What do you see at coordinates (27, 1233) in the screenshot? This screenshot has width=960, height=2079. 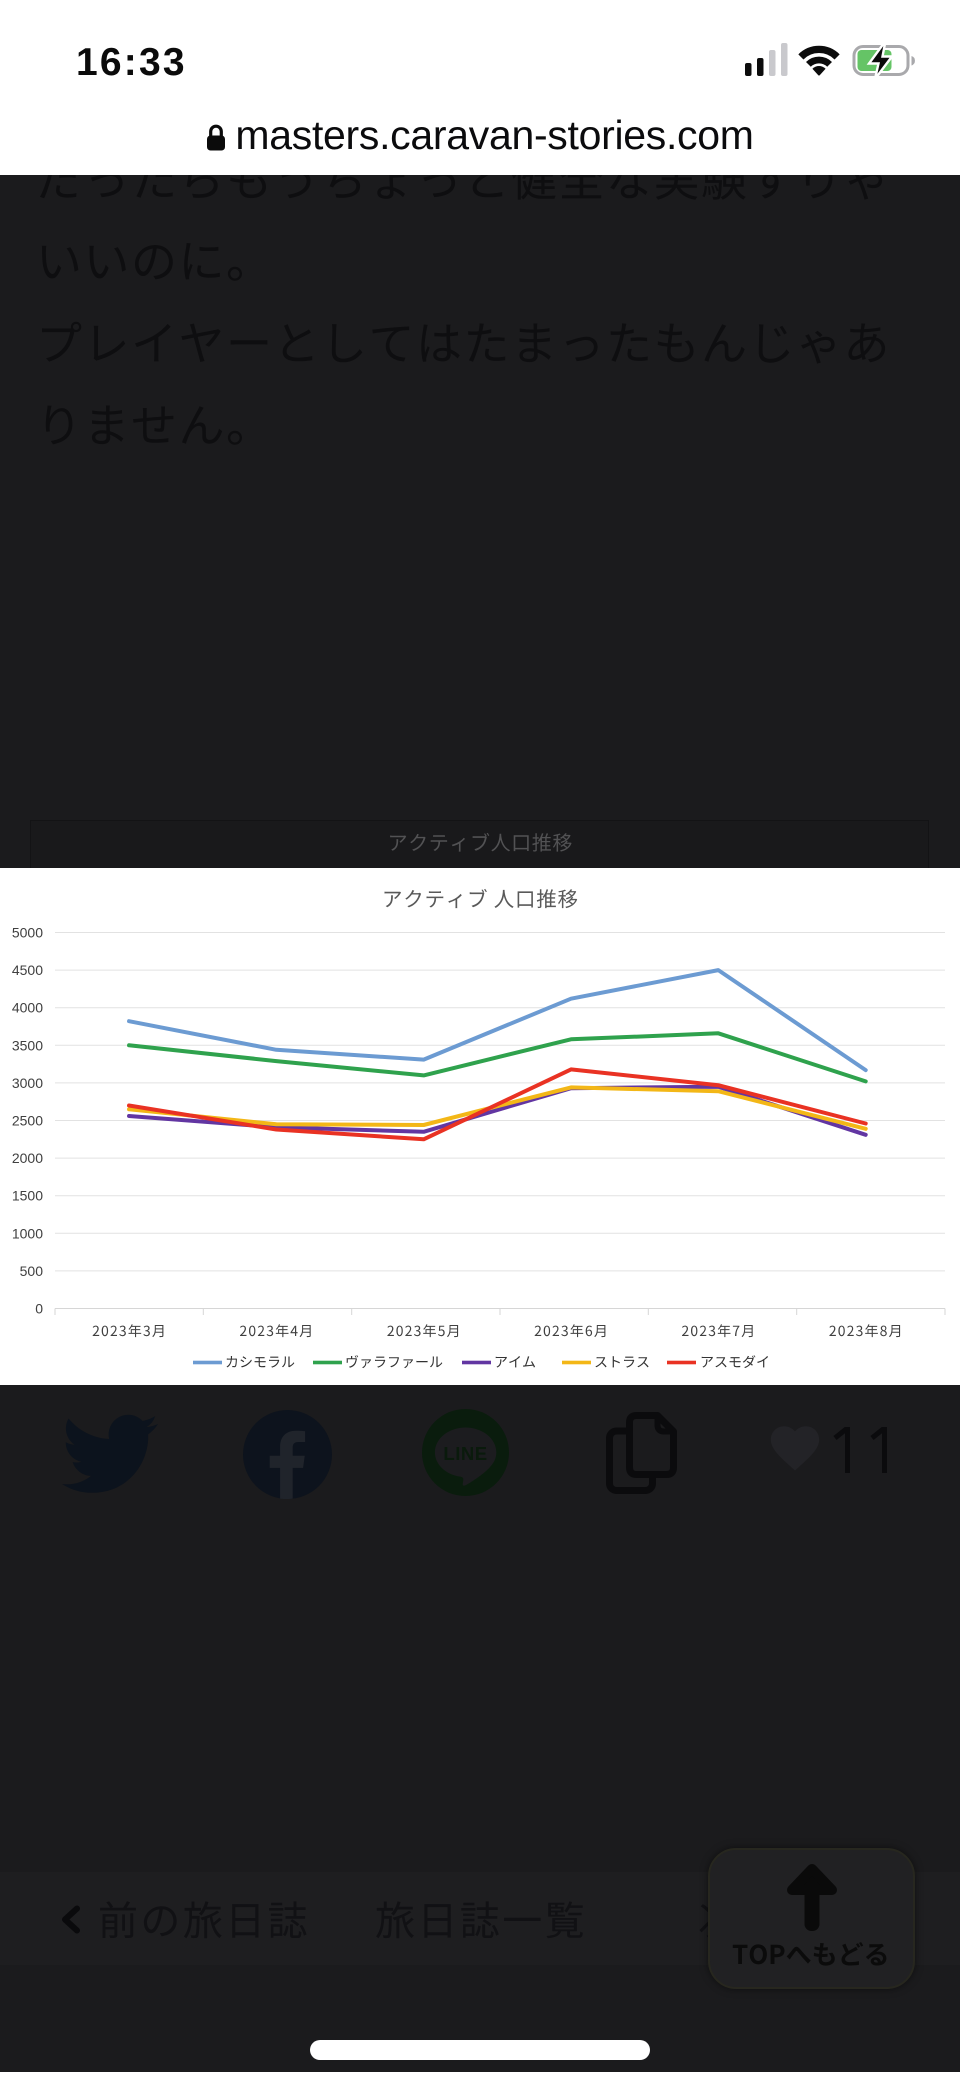 I see `svg-text: 1000` at bounding box center [27, 1233].